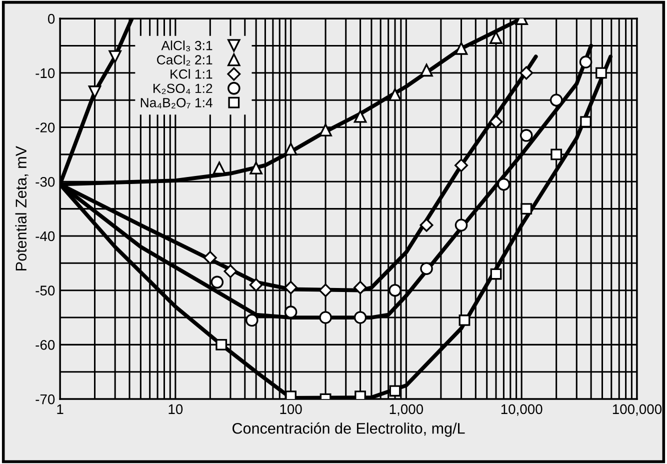 This screenshot has height=464, width=667. Describe the element at coordinates (291, 409) in the screenshot. I see `x-tick-label: 100` at that location.